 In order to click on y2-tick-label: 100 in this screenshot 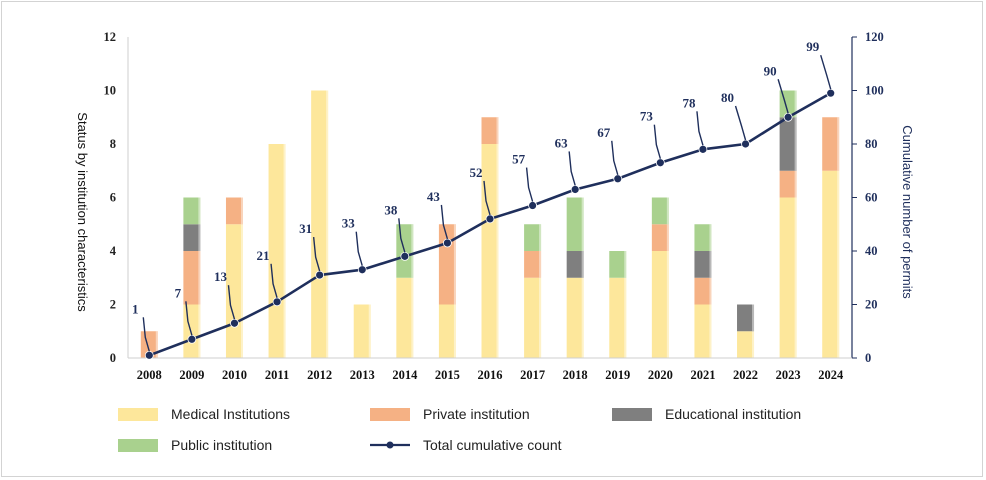, I will do `click(874, 91)`.